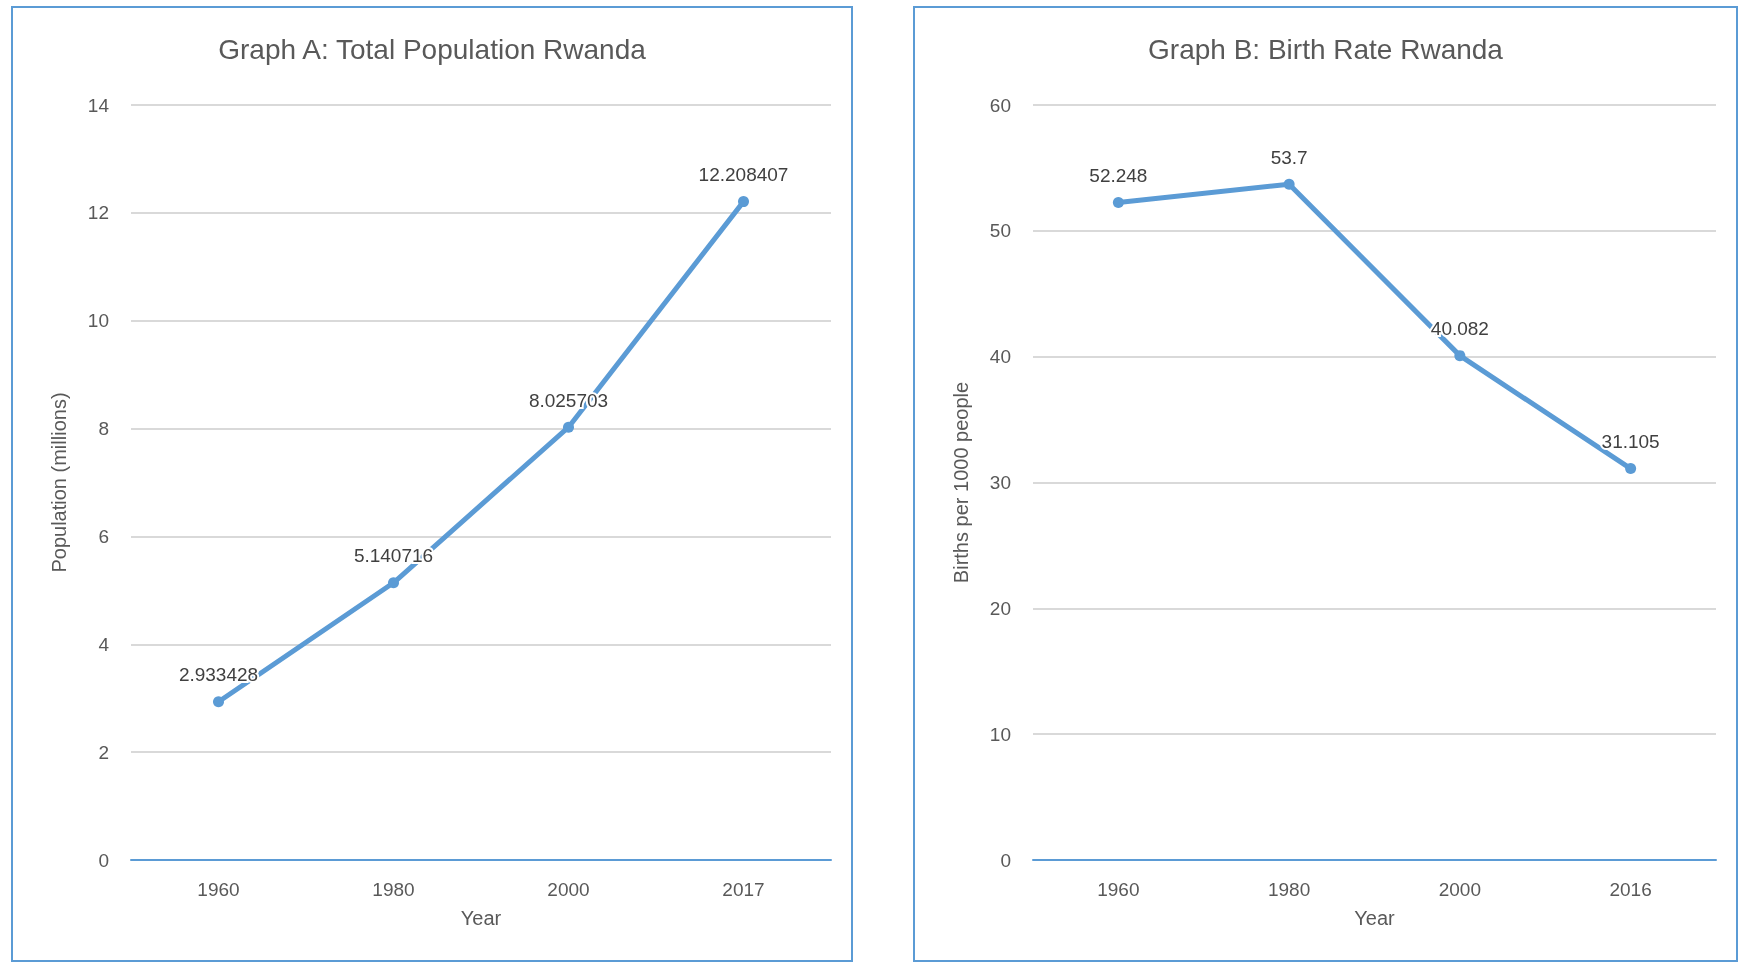 The width and height of the screenshot is (1738, 962). Describe the element at coordinates (104, 644) in the screenshot. I see `y-tick-label: 4` at that location.